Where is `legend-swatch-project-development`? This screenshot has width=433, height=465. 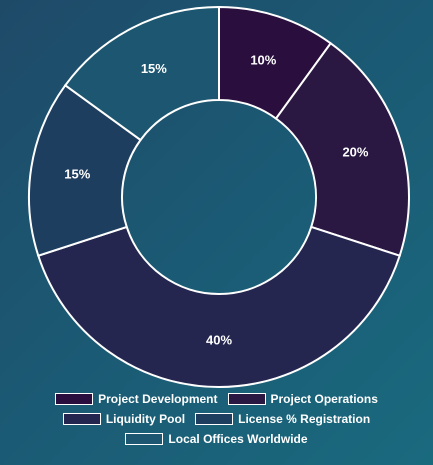 legend-swatch-project-development is located at coordinates (74, 399).